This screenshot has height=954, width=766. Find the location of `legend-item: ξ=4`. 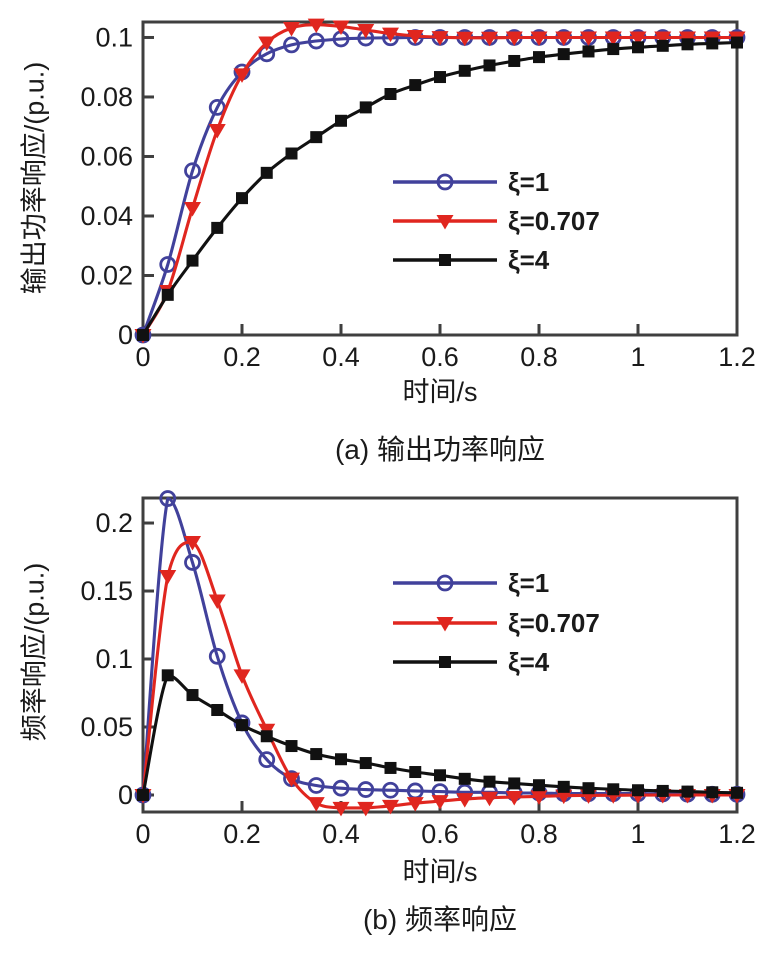

legend-item: ξ=4 is located at coordinates (471, 260).